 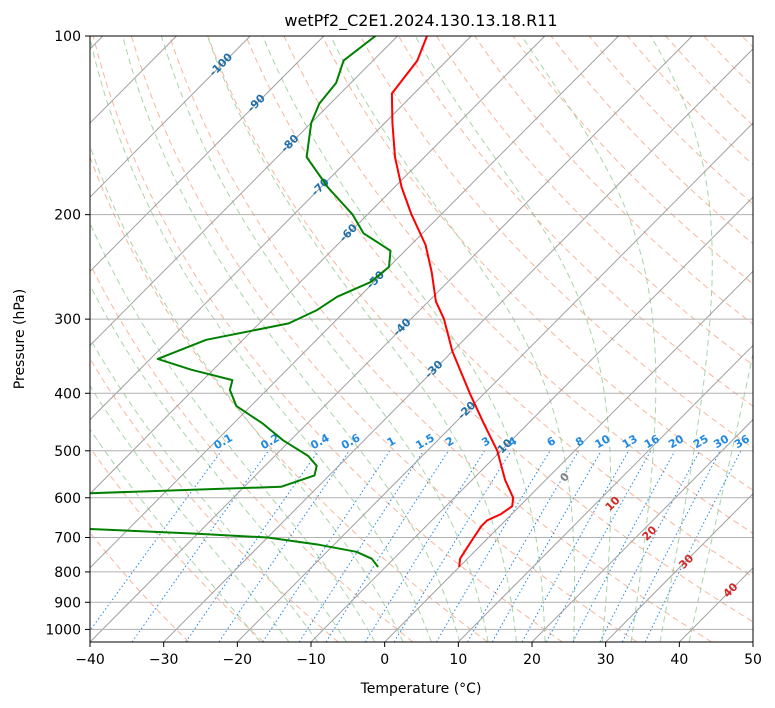 What do you see at coordinates (613, 503) in the screenshot?
I see `moist-adiabat-label: 10` at bounding box center [613, 503].